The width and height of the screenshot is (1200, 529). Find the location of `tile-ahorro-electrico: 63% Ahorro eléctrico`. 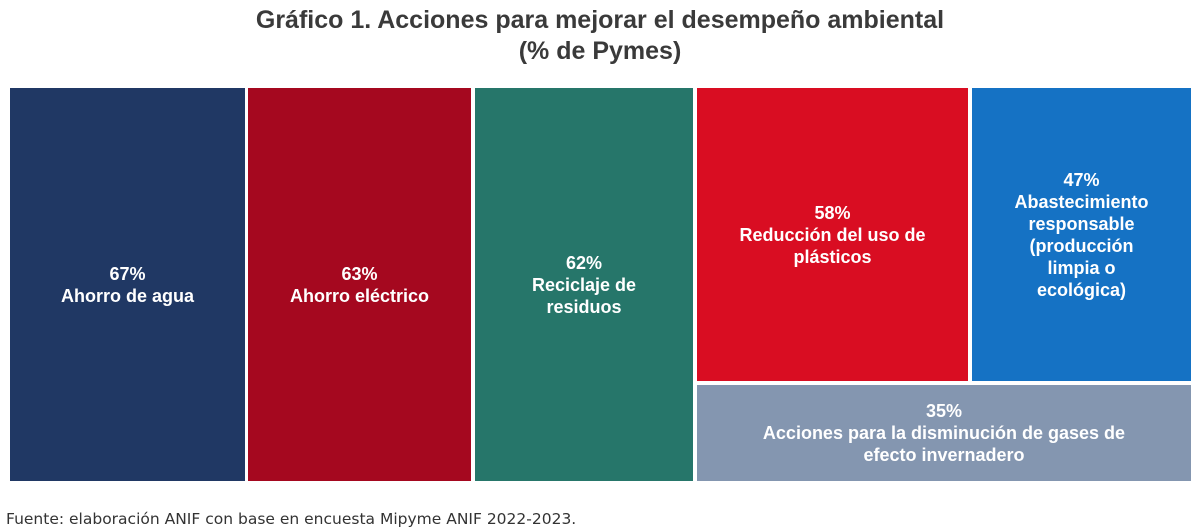

tile-ahorro-electrico: 63% Ahorro eléctrico is located at coordinates (359, 284).